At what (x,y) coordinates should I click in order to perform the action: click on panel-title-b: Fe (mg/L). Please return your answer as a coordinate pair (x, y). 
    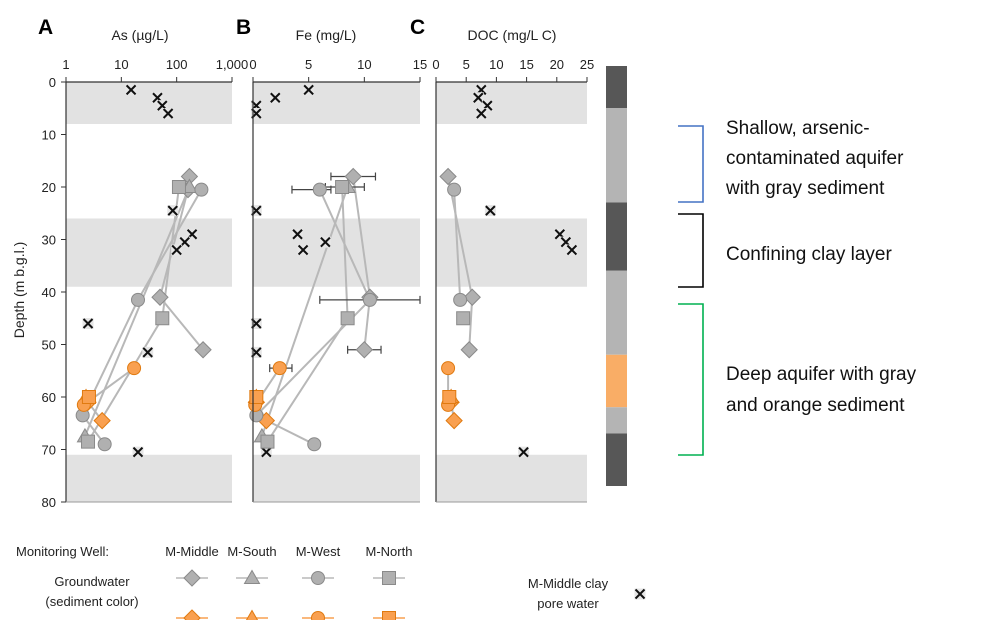
    Looking at the image, I should click on (326, 35).